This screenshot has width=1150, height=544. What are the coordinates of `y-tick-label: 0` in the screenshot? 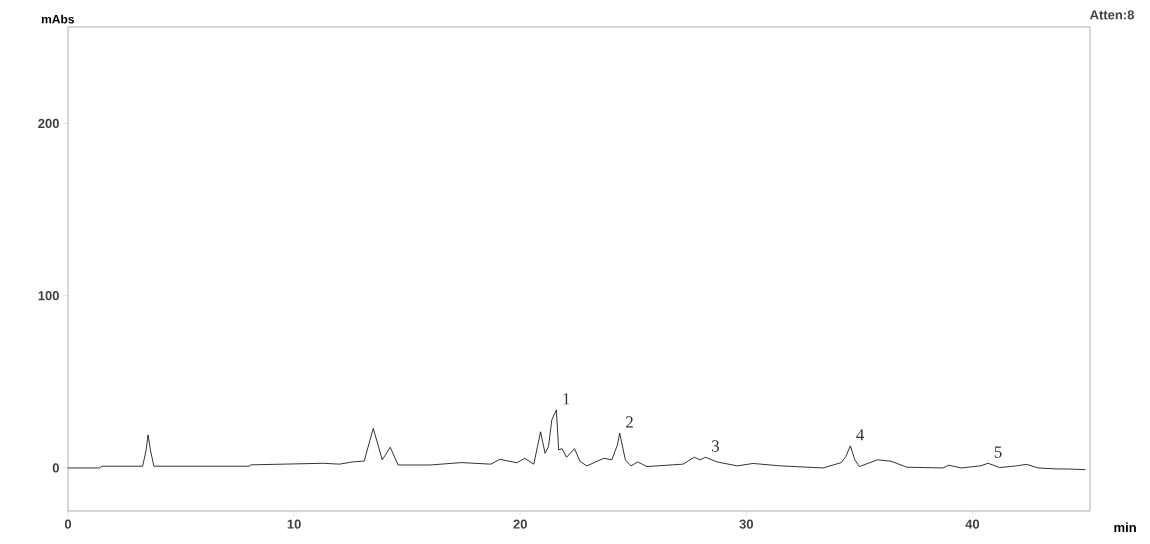 It's located at (55, 468).